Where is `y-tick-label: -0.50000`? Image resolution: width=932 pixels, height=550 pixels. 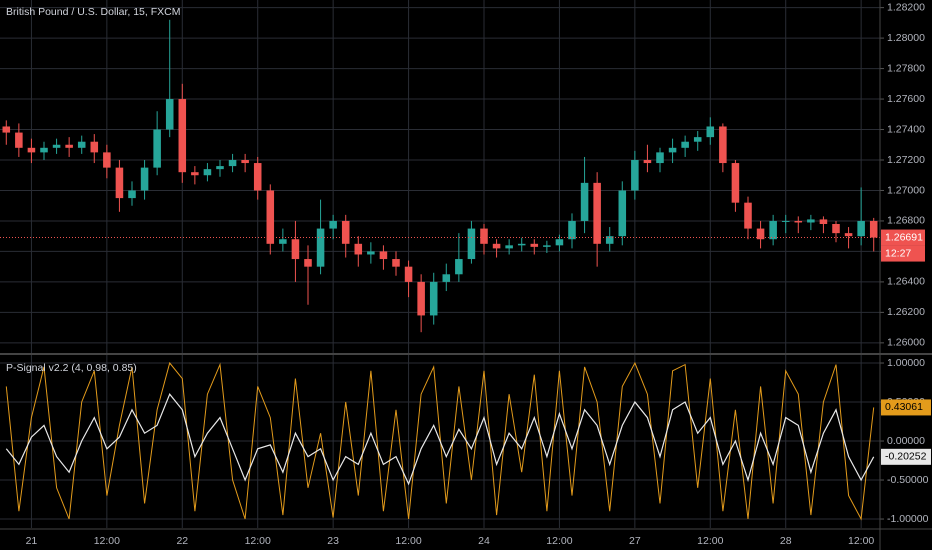
y-tick-label: -0.50000 is located at coordinates (908, 480).